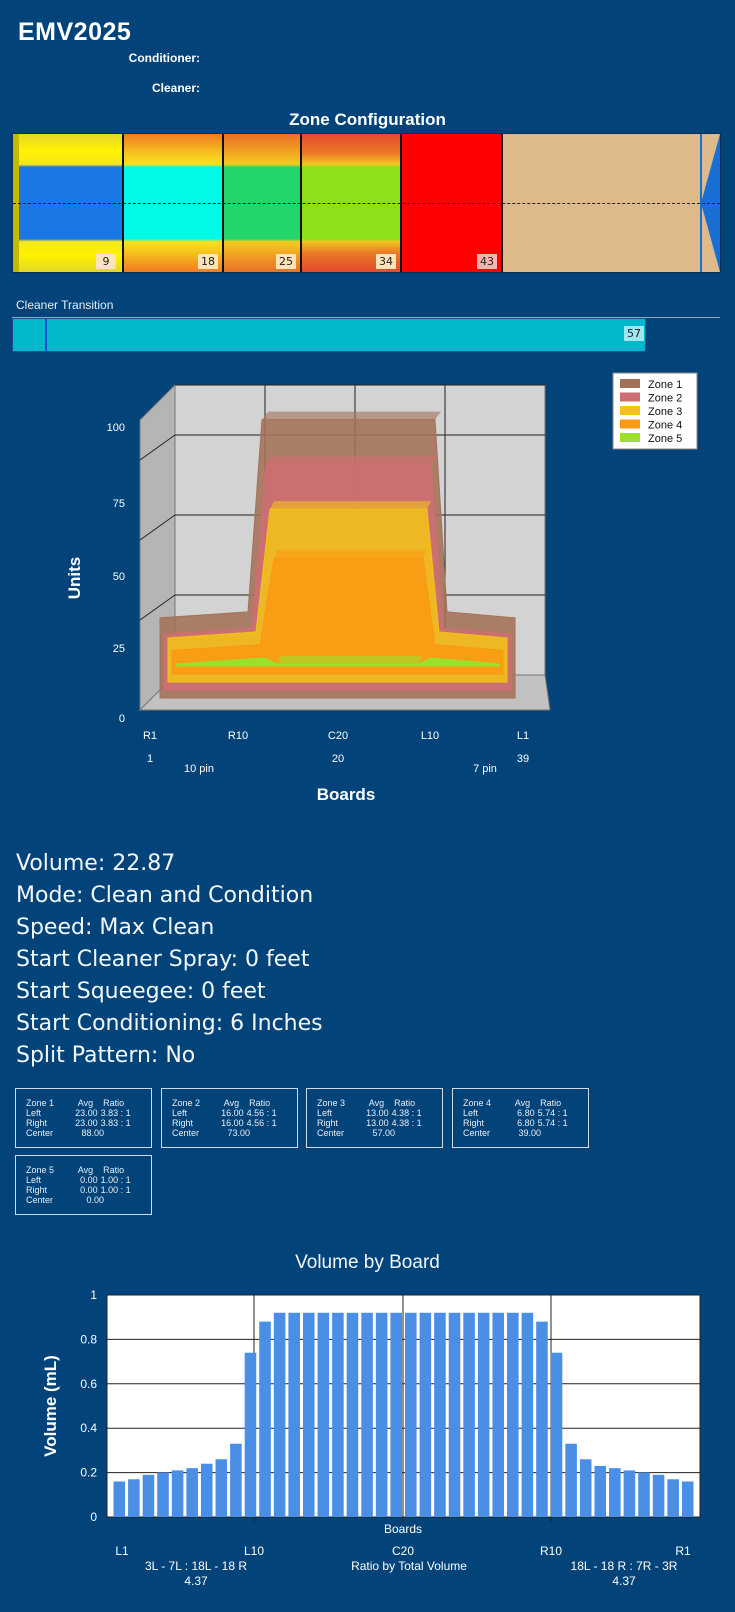  What do you see at coordinates (208, 261) in the screenshot?
I see `zone-marker-18: 18` at bounding box center [208, 261].